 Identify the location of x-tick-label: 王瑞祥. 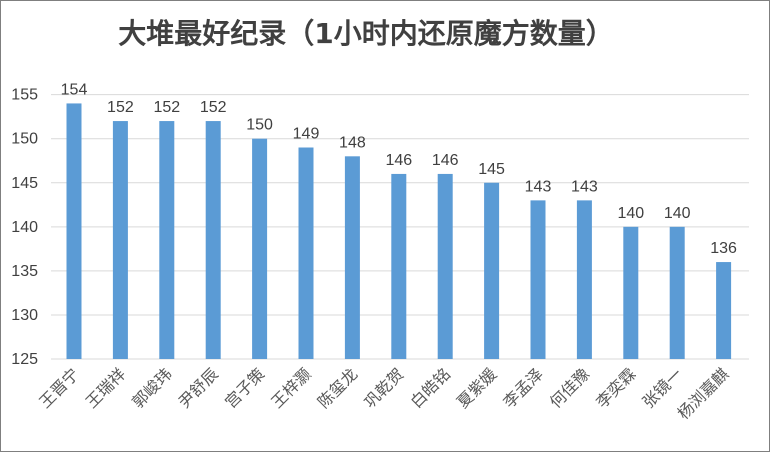
(105, 387).